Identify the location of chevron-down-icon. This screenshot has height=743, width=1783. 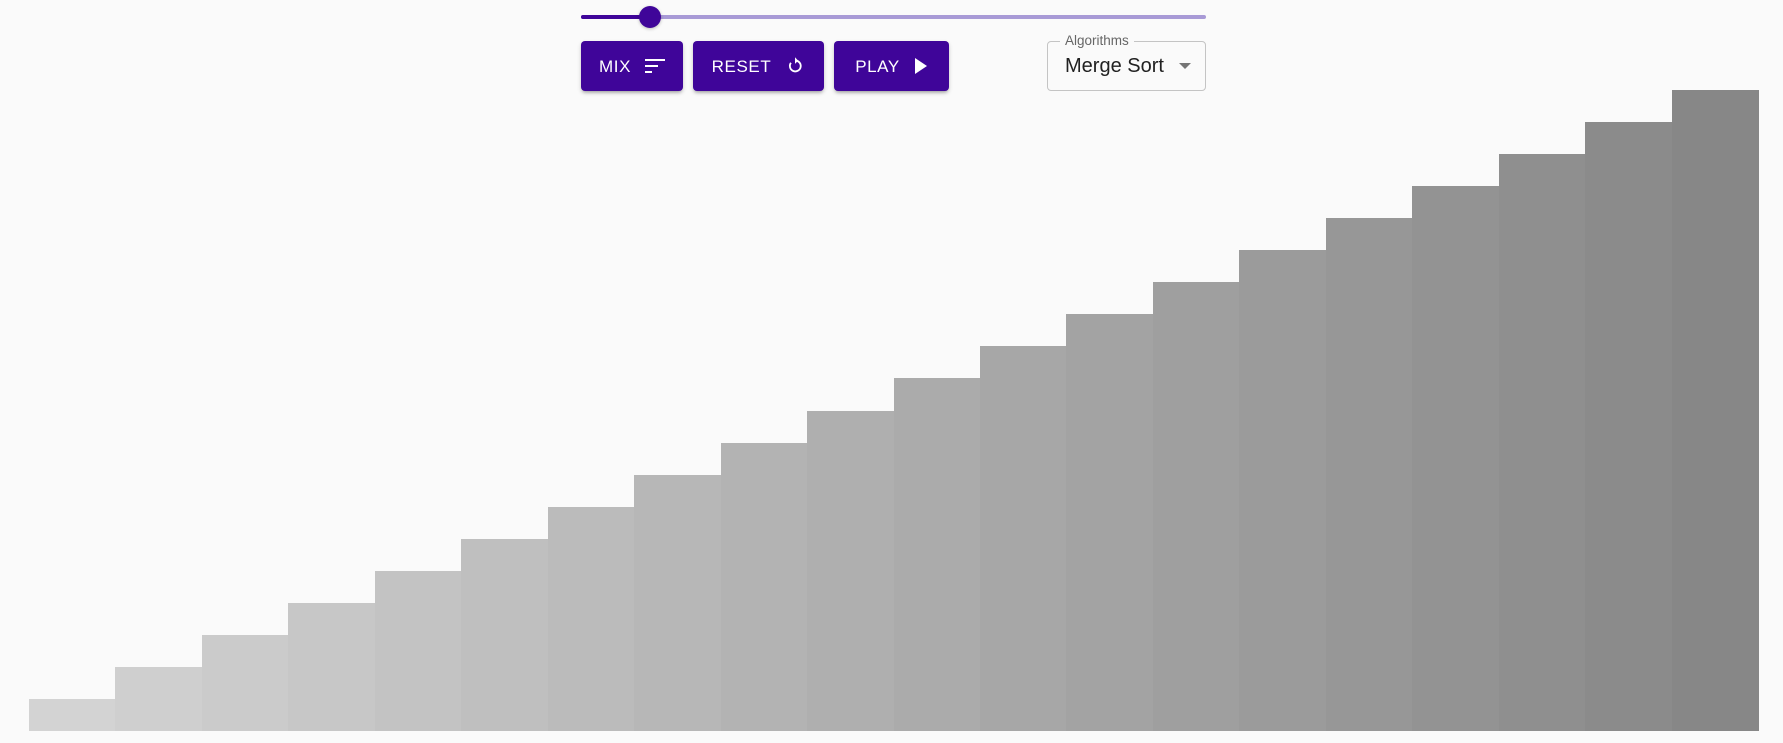
(1185, 66).